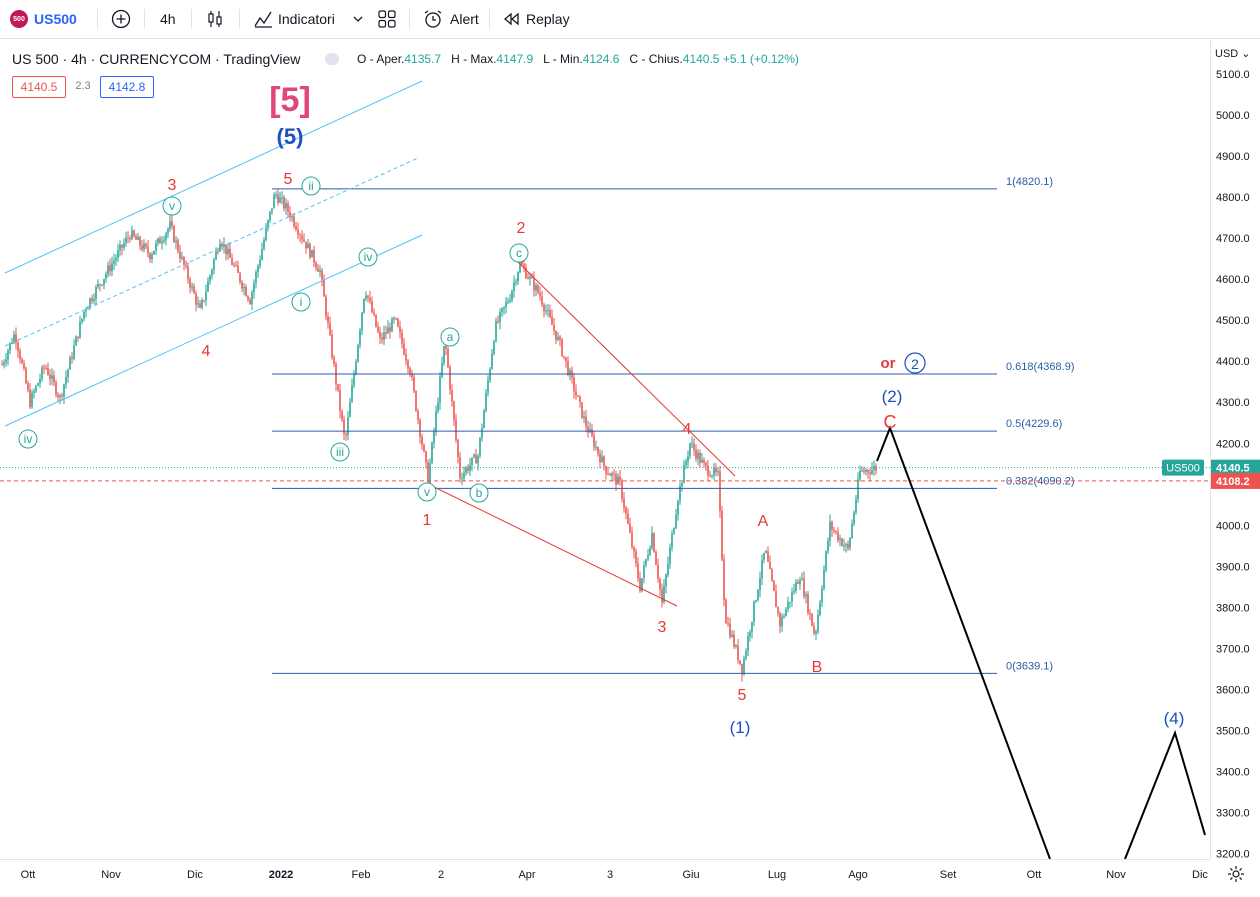 This screenshot has height=897, width=1260. Describe the element at coordinates (332, 59) in the screenshot. I see `legend-toggle` at that location.